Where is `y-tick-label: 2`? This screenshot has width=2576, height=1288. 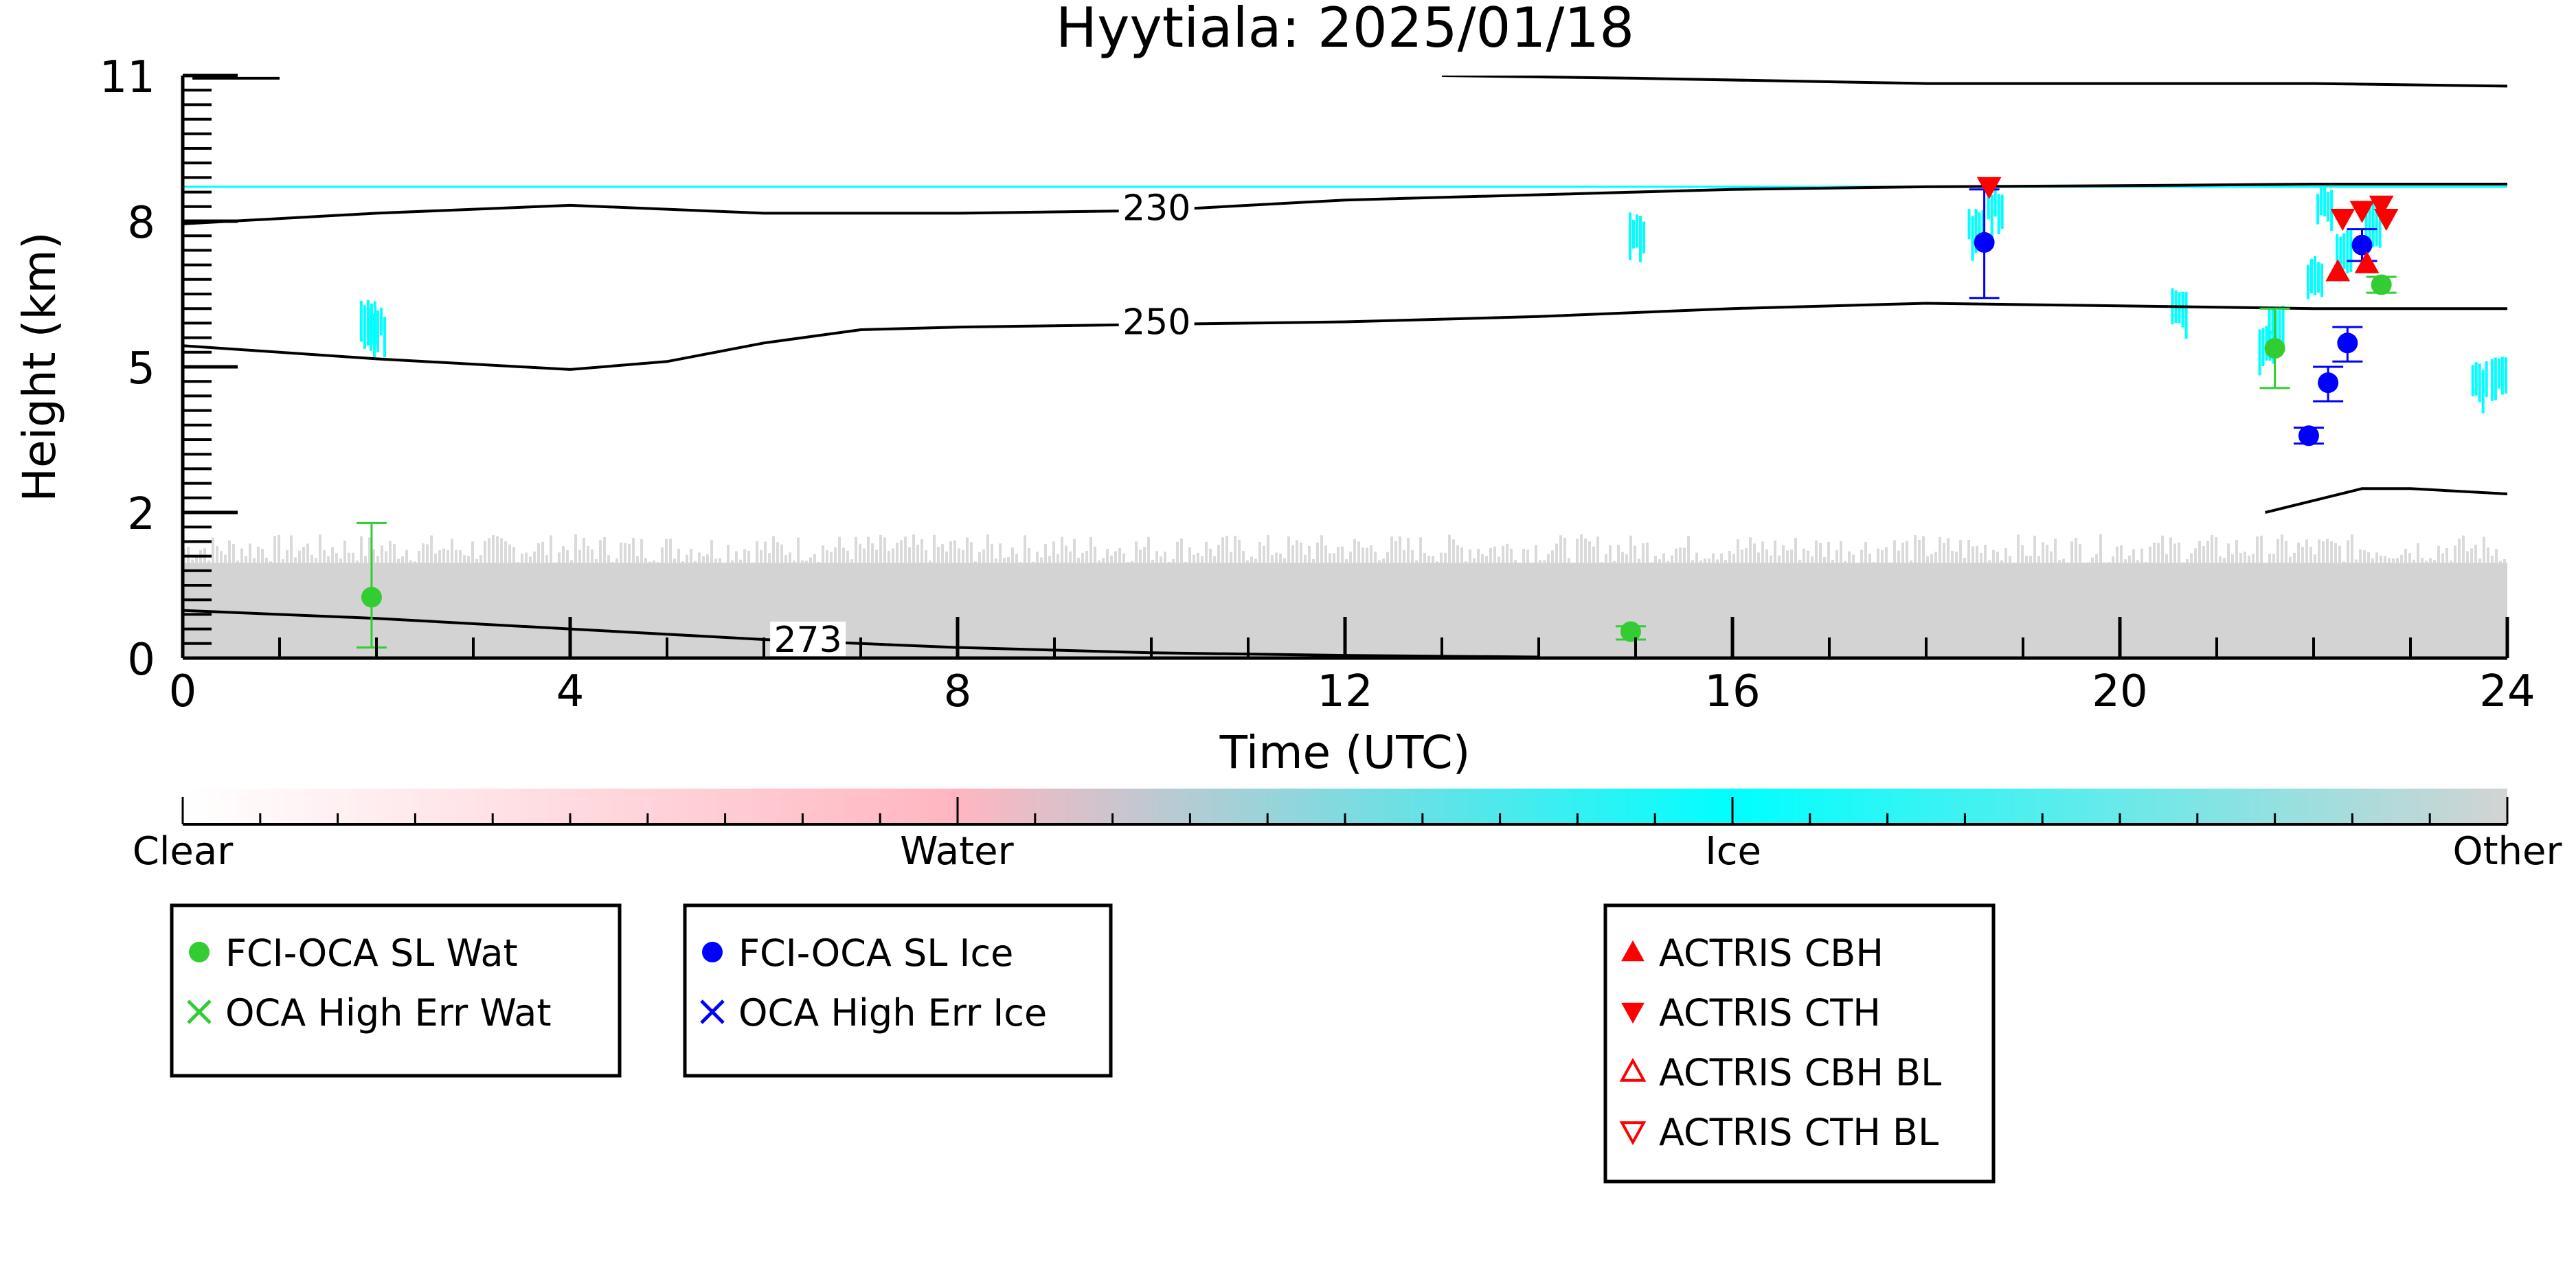 y-tick-label: 2 is located at coordinates (141, 514).